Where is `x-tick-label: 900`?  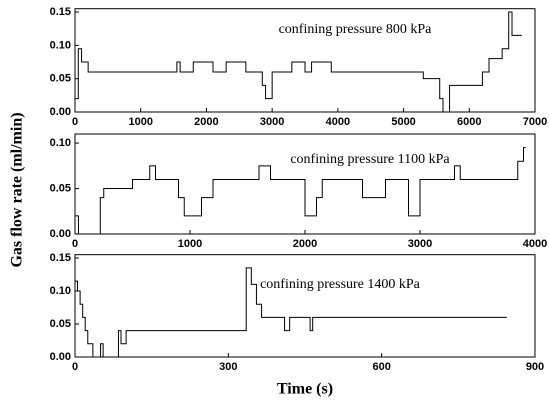
x-tick-label: 900 is located at coordinates (535, 367).